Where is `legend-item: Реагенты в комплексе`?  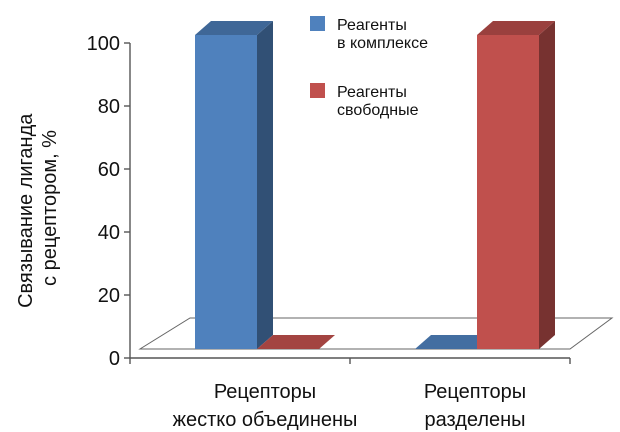 legend-item: Реагенты в комплексе is located at coordinates (369, 34).